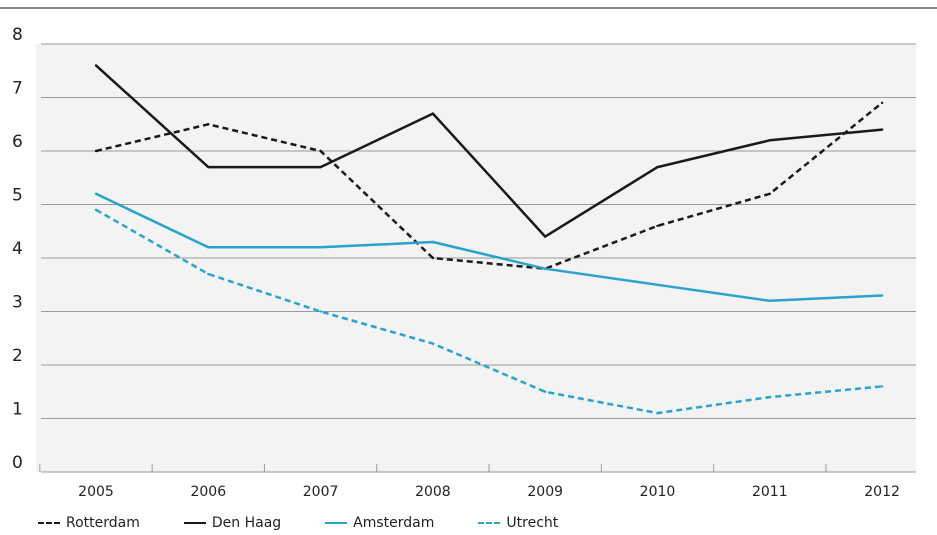 This screenshot has width=937, height=535. Describe the element at coordinates (657, 284) in the screenshot. I see `data-point-amsterdam-2010` at that location.